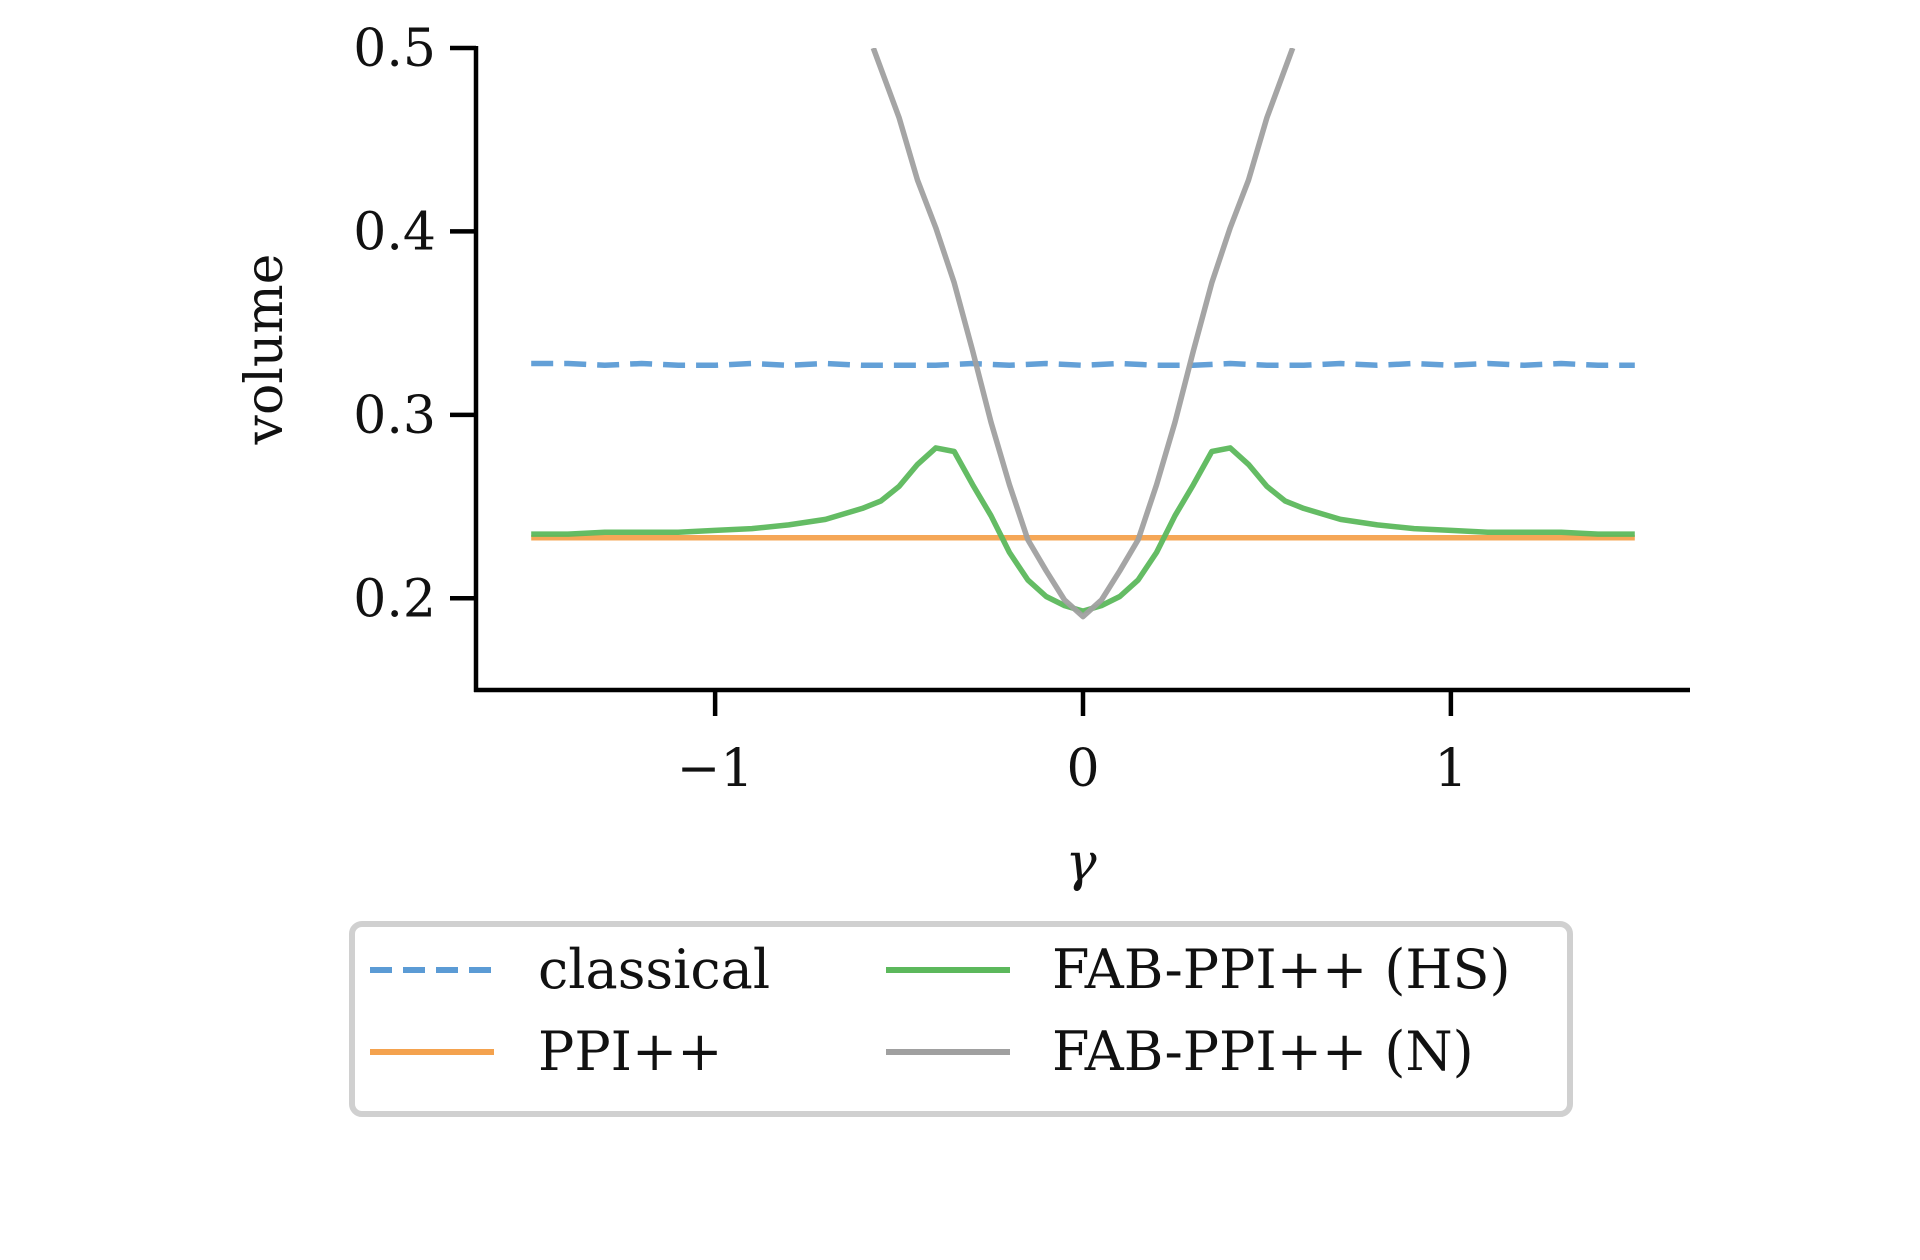 This screenshot has height=1260, width=1920. I want to click on x-axis-title: γ, so click(1081, 863).